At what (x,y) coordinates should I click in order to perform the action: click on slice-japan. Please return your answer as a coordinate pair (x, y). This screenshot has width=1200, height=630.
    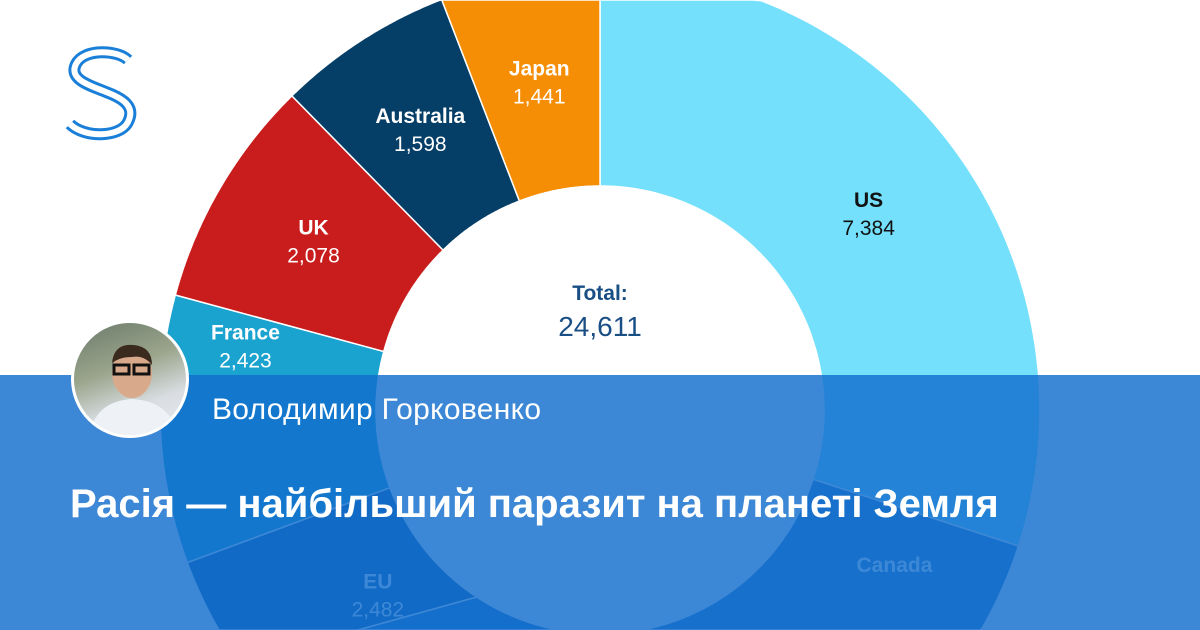
    Looking at the image, I should click on (520, 101).